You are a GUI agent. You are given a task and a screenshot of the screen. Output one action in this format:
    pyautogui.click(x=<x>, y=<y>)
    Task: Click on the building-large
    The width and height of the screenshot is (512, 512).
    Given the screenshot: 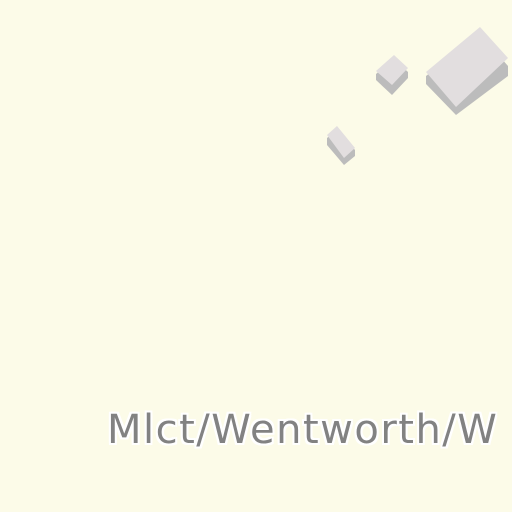 What is the action you would take?
    pyautogui.click(x=467, y=71)
    